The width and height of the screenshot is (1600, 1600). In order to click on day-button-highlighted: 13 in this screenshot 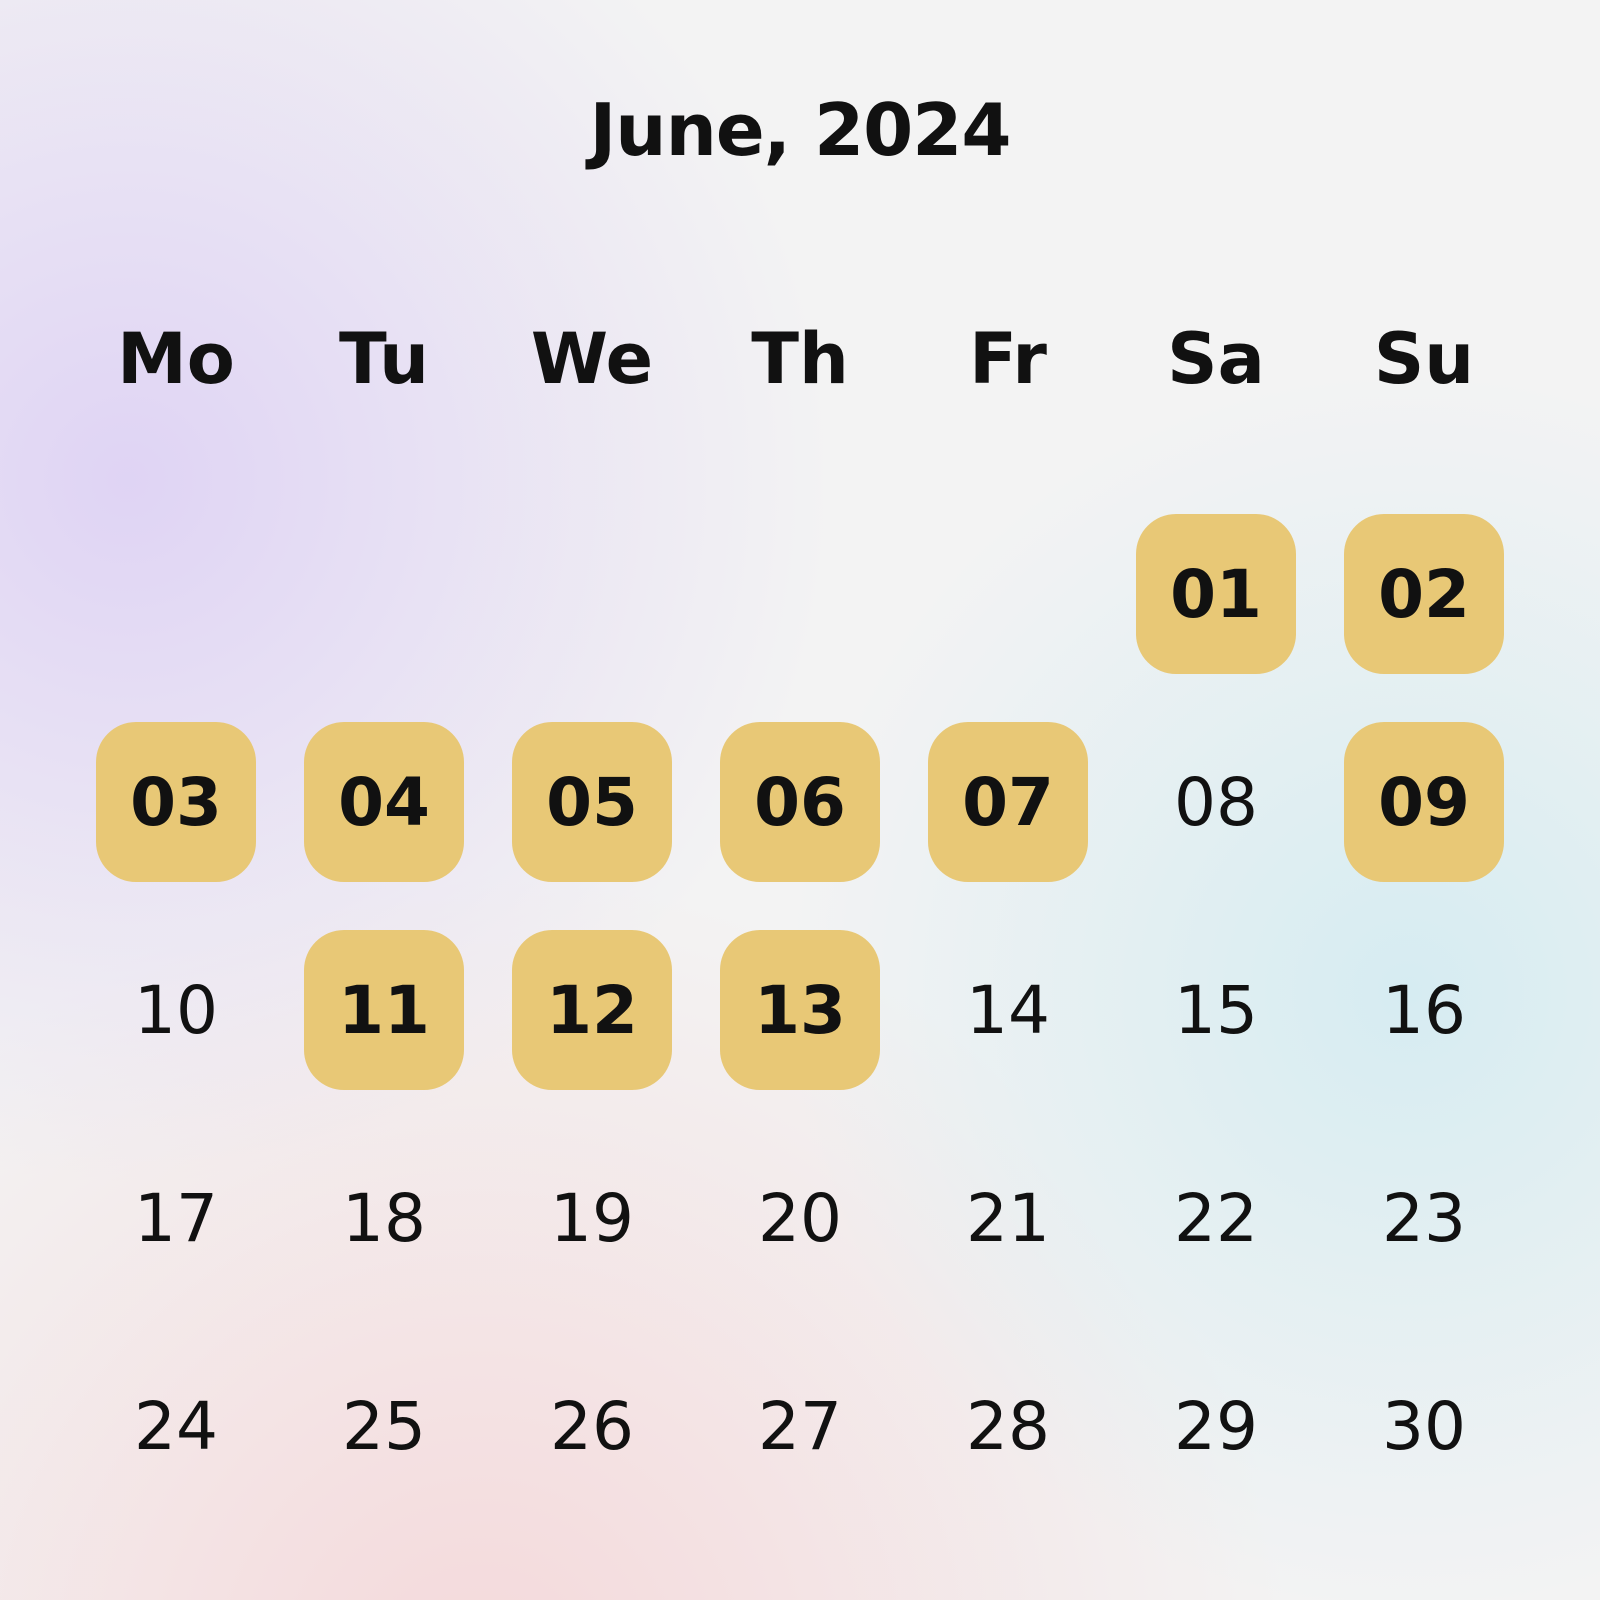, I will do `click(800, 1010)`.